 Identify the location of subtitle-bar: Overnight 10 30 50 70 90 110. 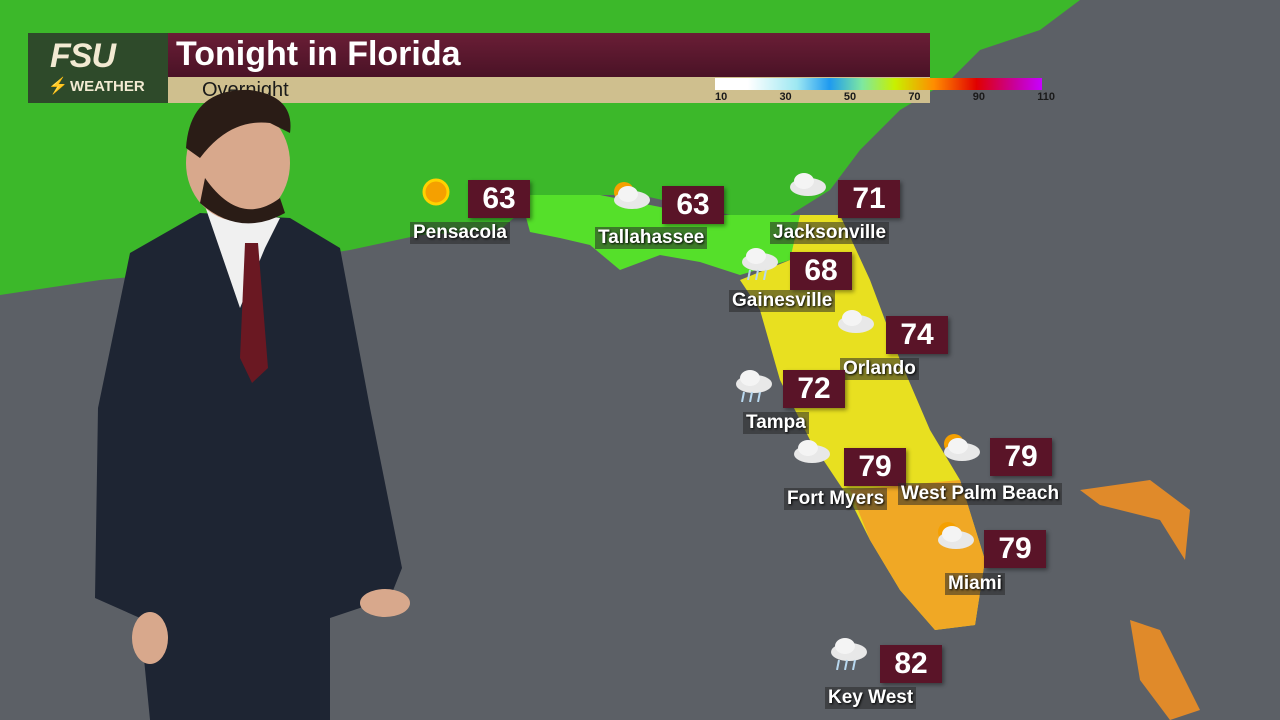
(611, 90).